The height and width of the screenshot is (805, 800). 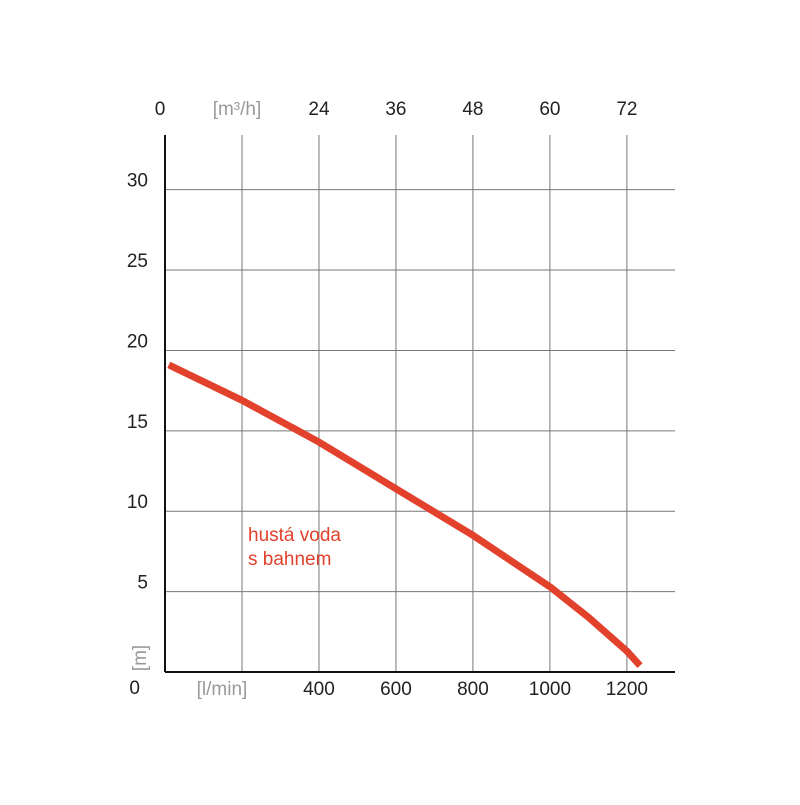 I want to click on x-tick-label: 1000, so click(x=550, y=689).